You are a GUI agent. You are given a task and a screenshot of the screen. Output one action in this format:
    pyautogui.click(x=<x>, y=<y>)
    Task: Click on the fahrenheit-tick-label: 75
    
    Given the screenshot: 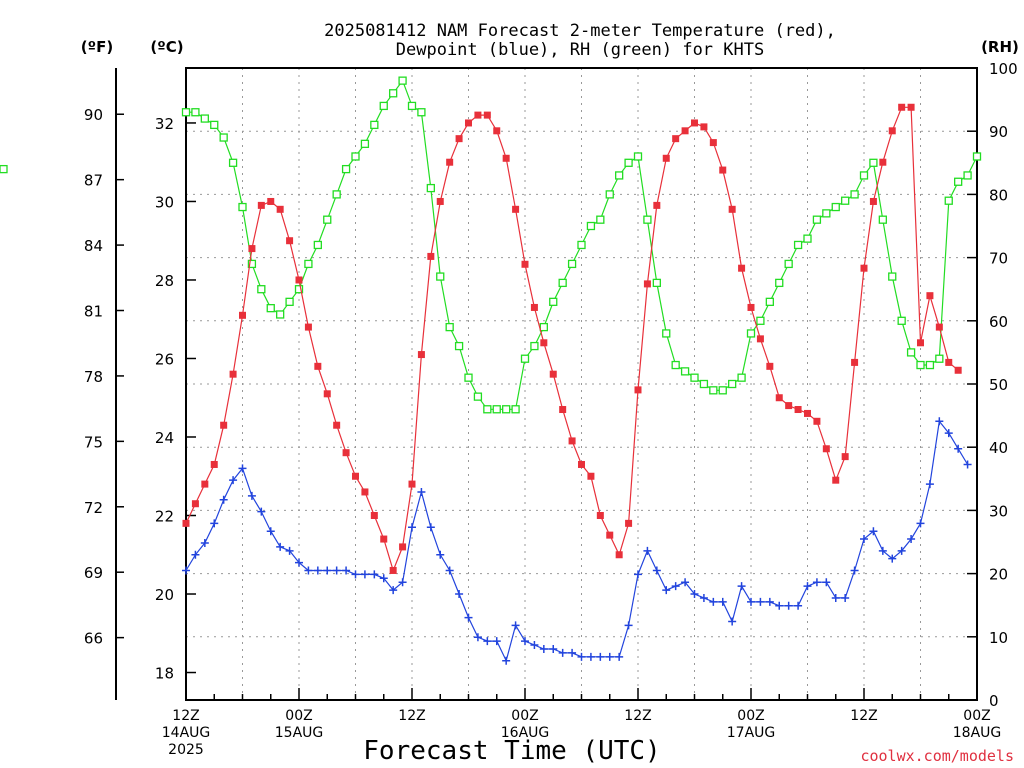 What is the action you would take?
    pyautogui.click(x=93, y=442)
    